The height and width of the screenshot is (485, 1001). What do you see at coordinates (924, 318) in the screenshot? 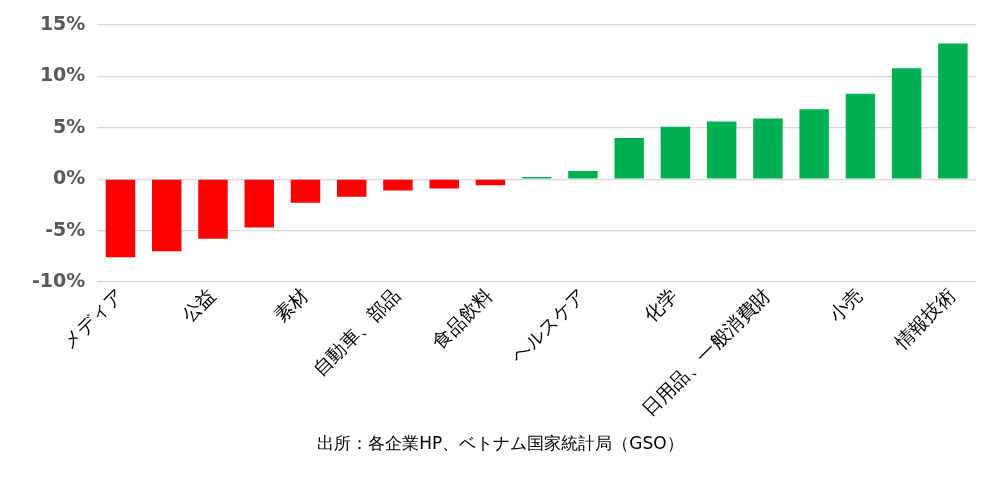
I see `x-tick-label: 情報技術` at bounding box center [924, 318].